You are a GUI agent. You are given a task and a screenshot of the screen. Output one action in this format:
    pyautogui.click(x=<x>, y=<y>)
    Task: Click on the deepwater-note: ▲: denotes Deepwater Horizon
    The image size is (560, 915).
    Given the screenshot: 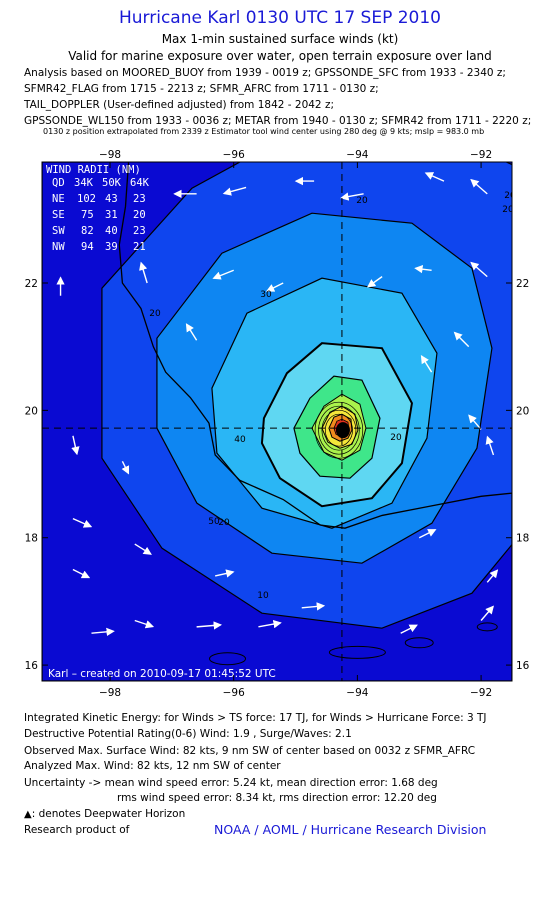 What is the action you would take?
    pyautogui.click(x=104, y=814)
    